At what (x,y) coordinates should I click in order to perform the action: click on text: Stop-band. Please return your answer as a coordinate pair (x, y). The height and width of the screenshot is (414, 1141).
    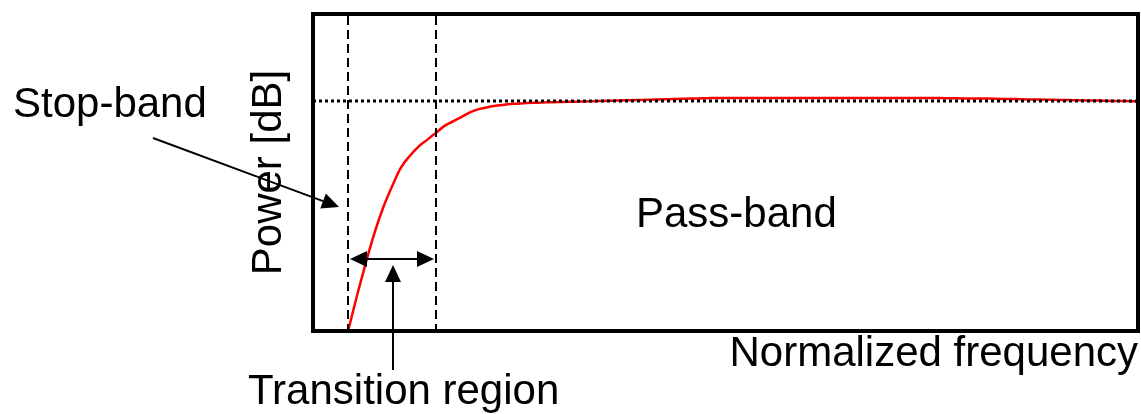
    Looking at the image, I should click on (110, 102).